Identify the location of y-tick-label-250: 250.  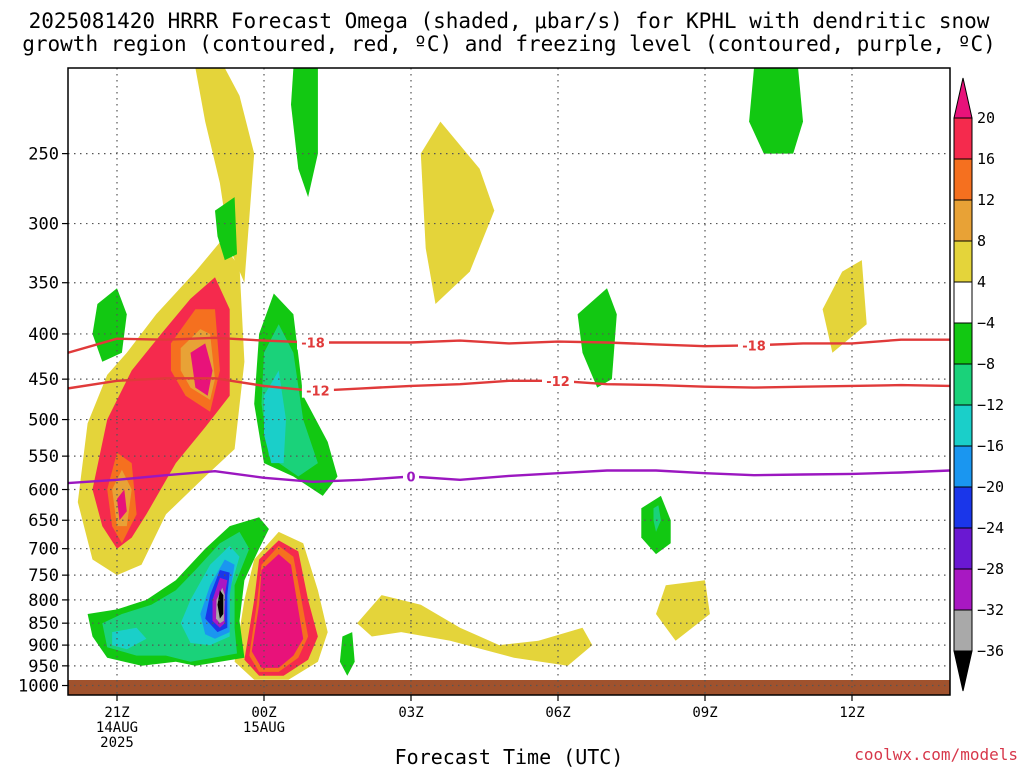
(43, 155).